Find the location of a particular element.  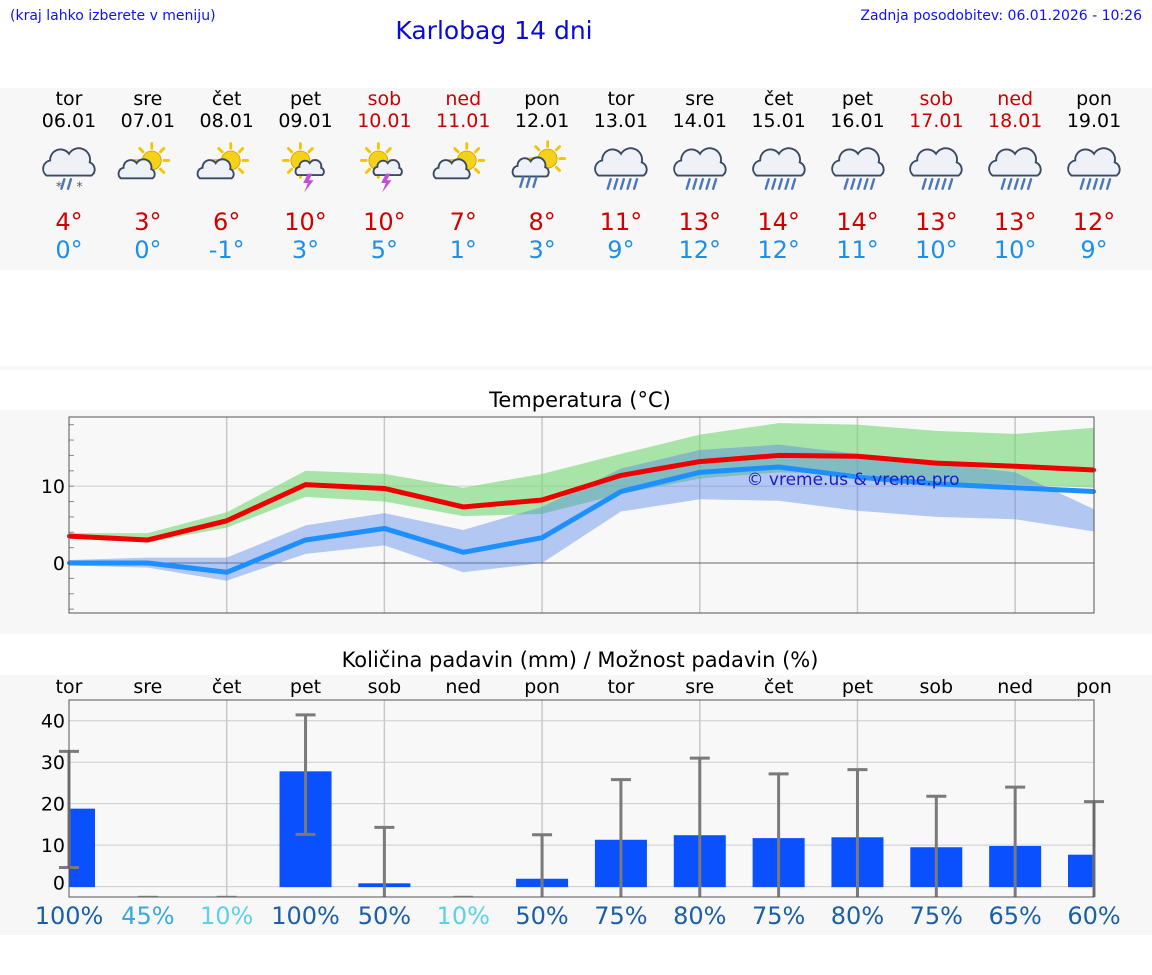

day-forecast: sob 10.01 10° 5° is located at coordinates (384, 176).